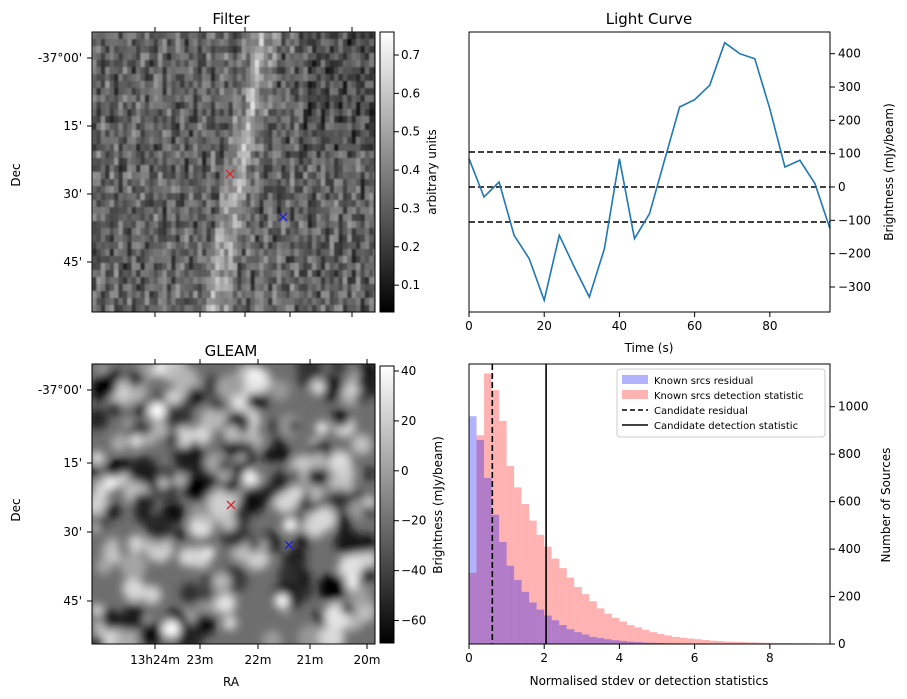  What do you see at coordinates (438, 505) in the screenshot?
I see `gleam-colorbar-label: Brightness (mJy/beam)` at bounding box center [438, 505].